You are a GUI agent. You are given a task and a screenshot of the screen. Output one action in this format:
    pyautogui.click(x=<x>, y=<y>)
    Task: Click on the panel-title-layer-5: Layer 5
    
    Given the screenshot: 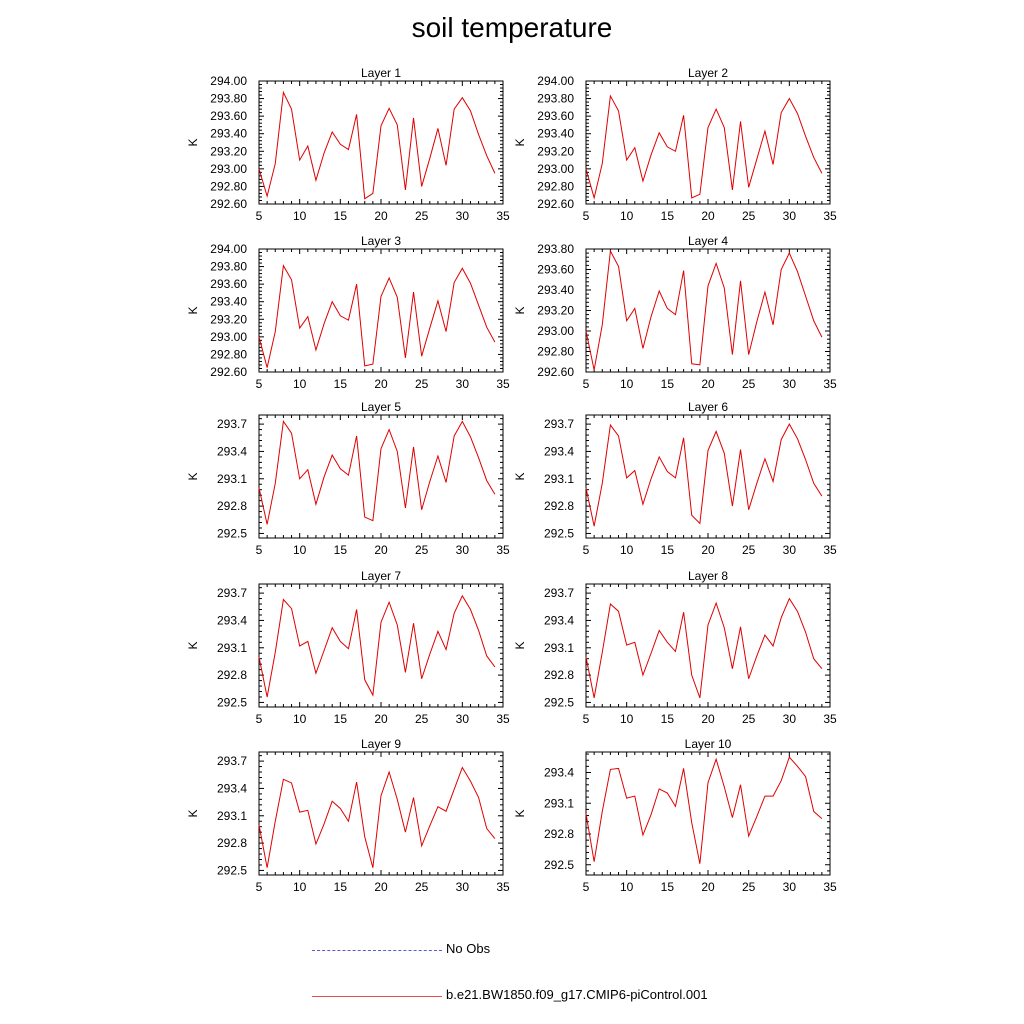 What is the action you would take?
    pyautogui.click(x=381, y=407)
    